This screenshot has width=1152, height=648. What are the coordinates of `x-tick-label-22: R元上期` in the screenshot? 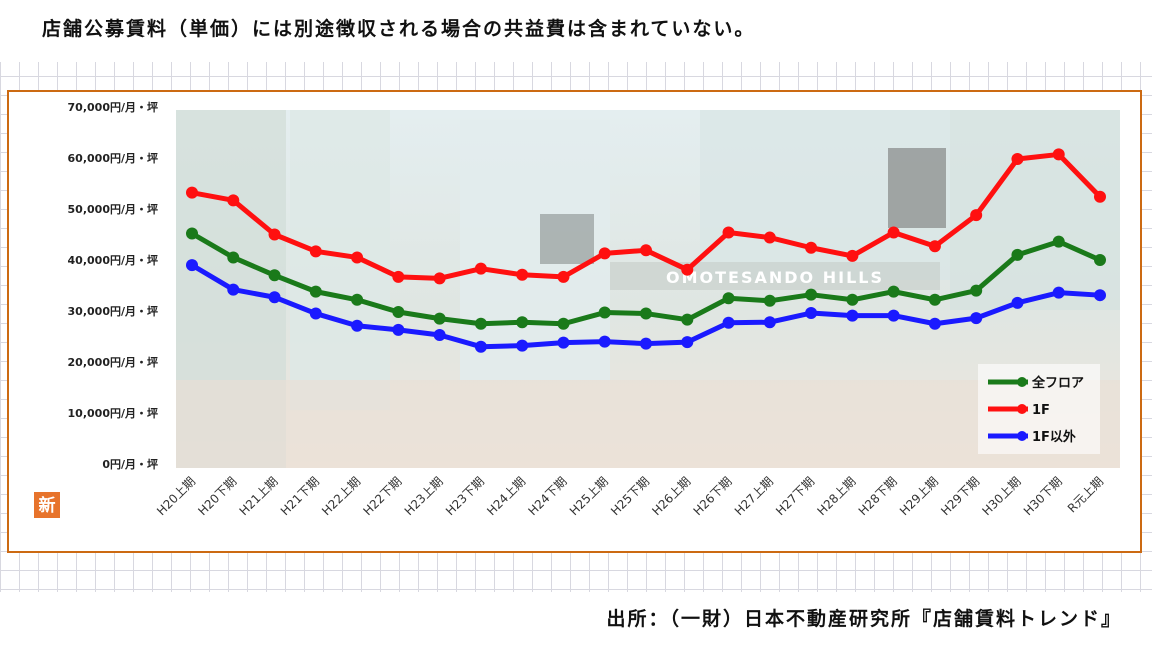 It's located at (1085, 494).